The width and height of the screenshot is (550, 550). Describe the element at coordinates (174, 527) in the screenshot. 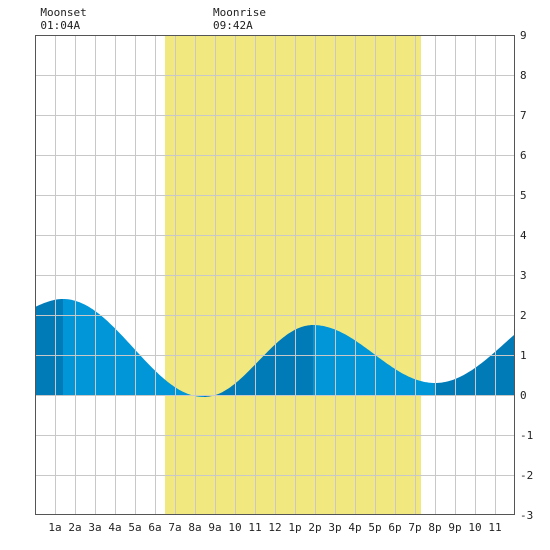

I see `x-tick-label: 7a` at that location.